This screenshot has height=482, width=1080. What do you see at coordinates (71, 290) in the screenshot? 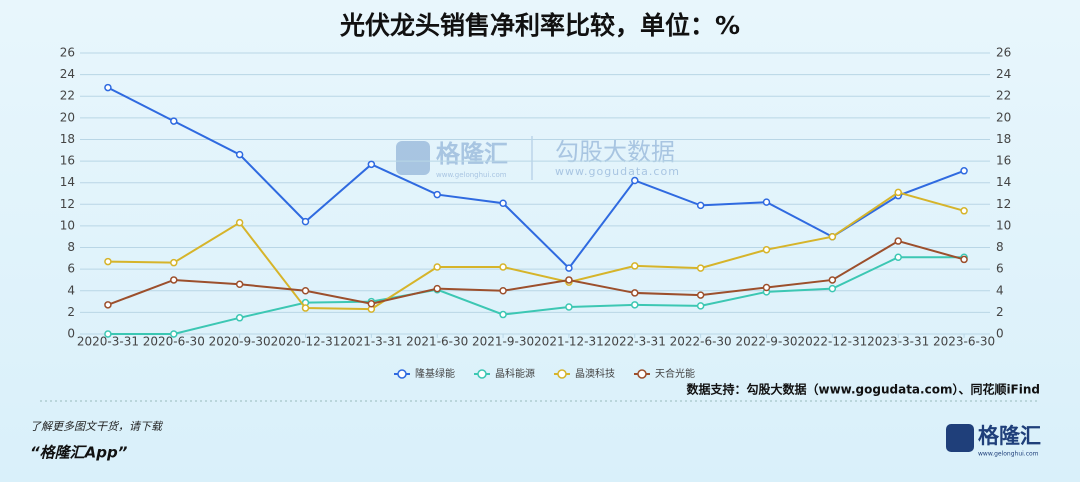
I see `y-tick-label: 4` at bounding box center [71, 290].